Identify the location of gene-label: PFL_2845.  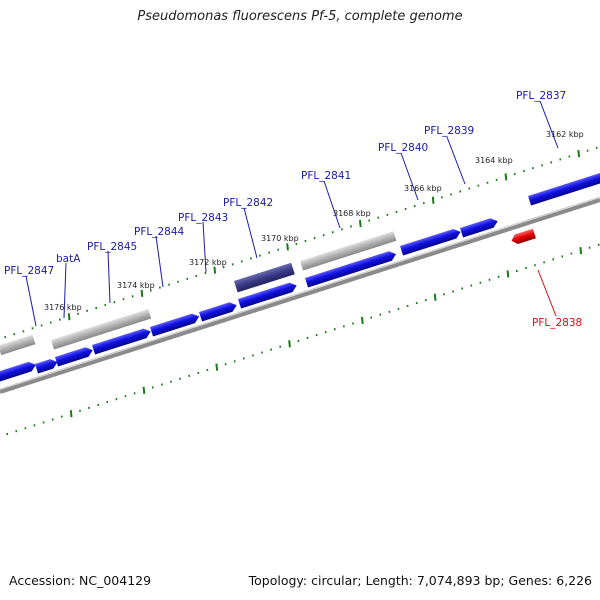
(112, 247).